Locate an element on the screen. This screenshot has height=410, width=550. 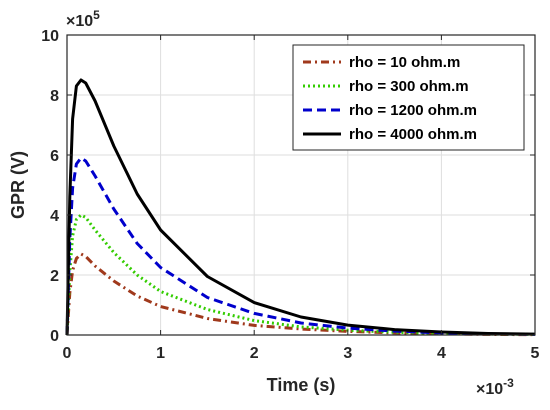
x-exponent-base: ×10 is located at coordinates (489, 389).